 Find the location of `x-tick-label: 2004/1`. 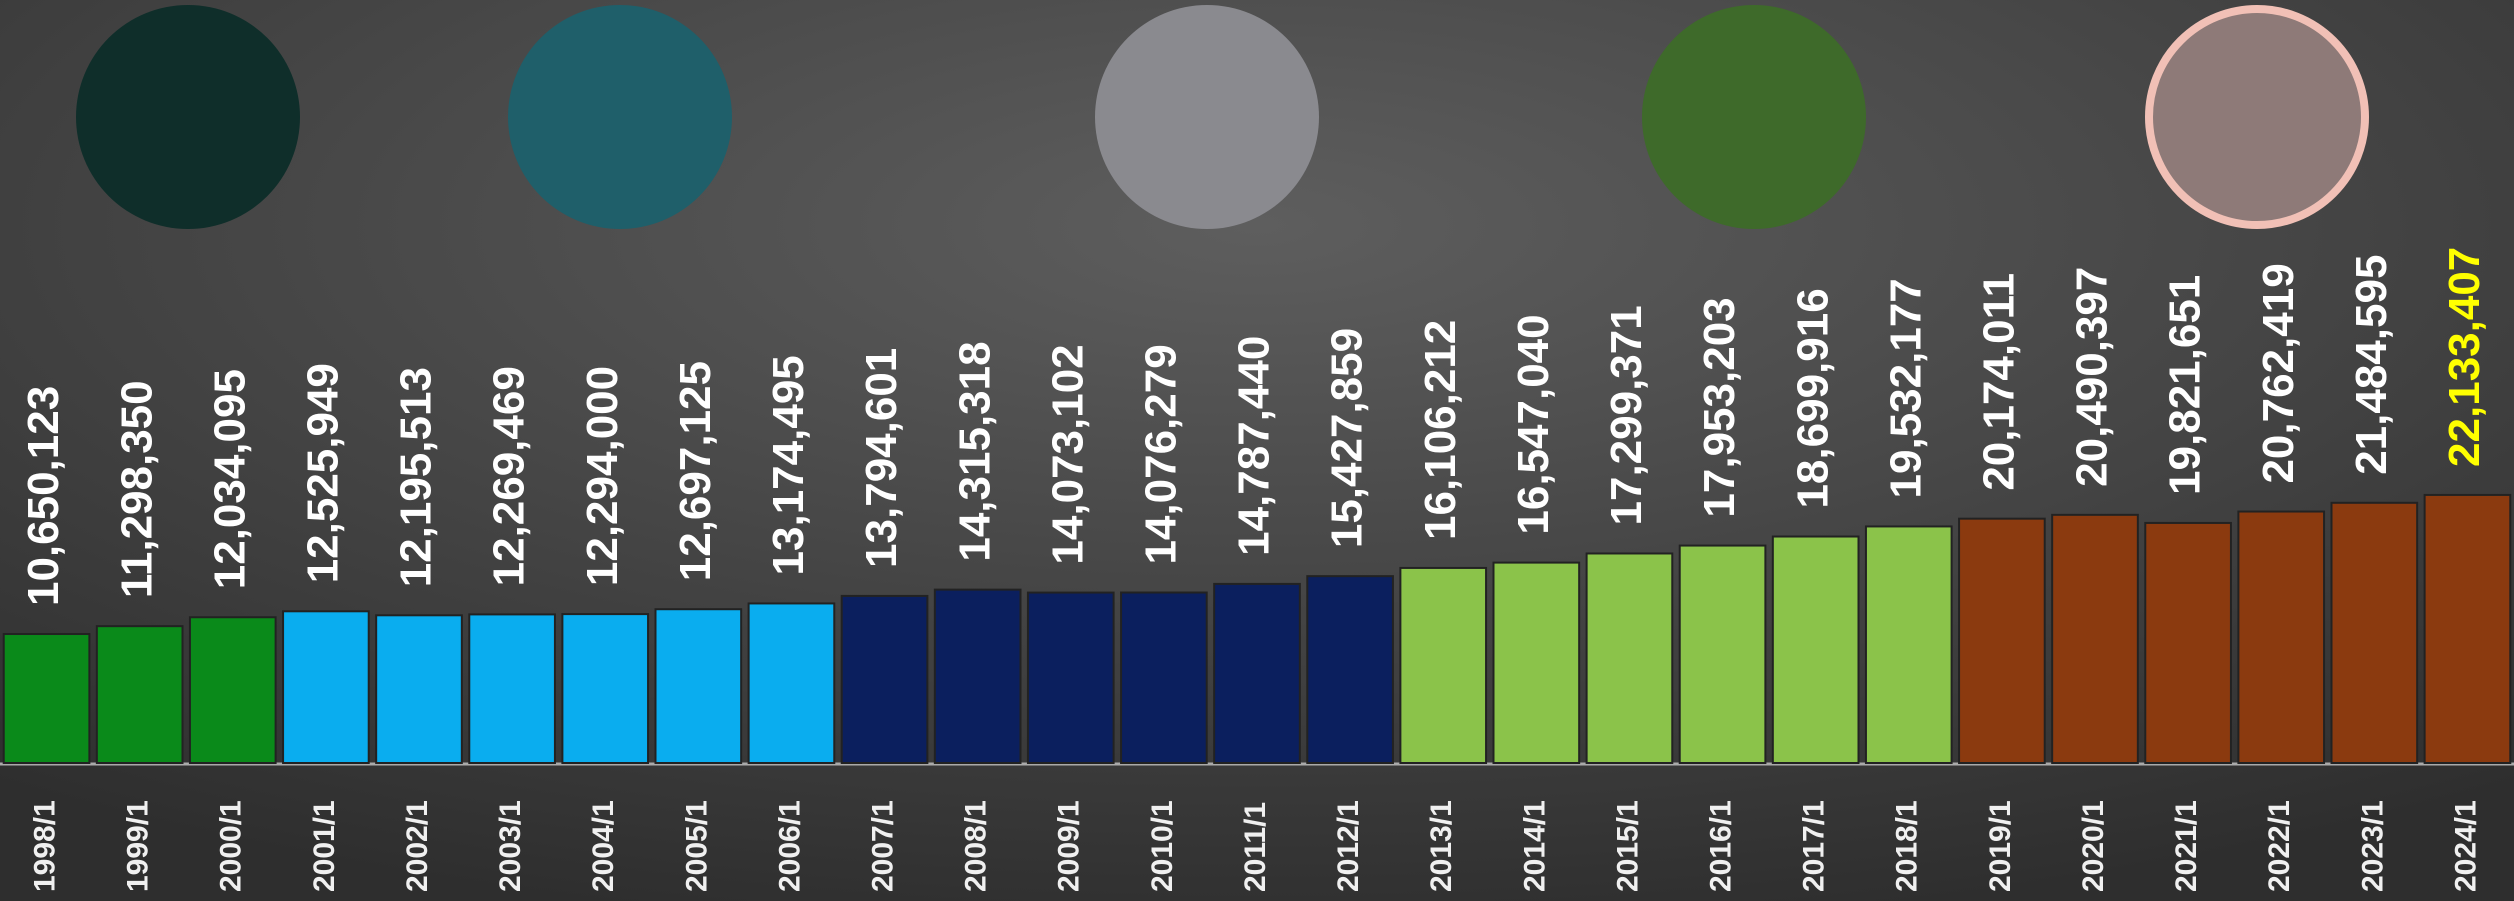

x-tick-label: 2004/1 is located at coordinates (603, 846).